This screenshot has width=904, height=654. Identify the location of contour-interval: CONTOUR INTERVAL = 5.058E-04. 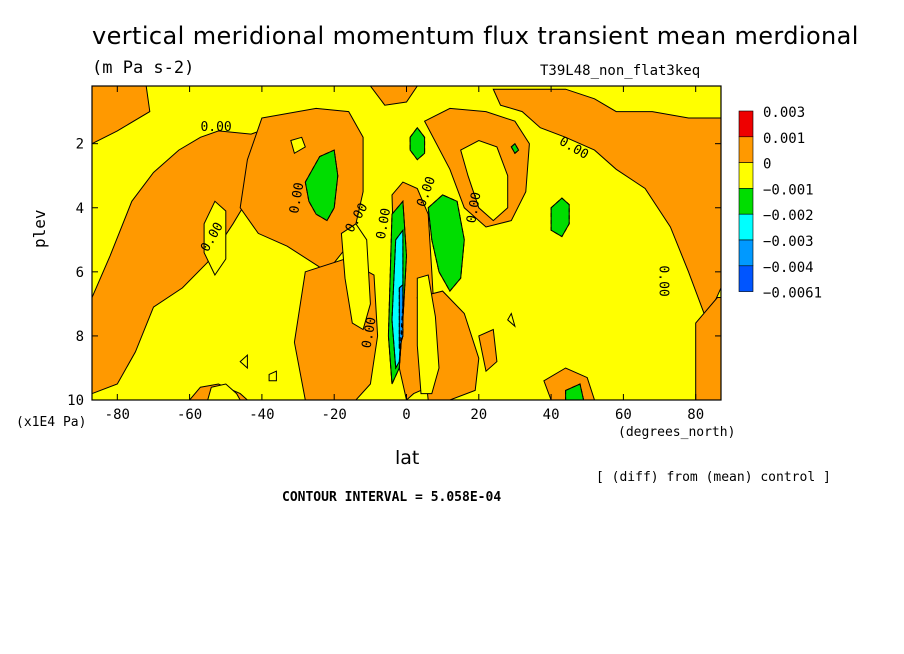
(392, 497).